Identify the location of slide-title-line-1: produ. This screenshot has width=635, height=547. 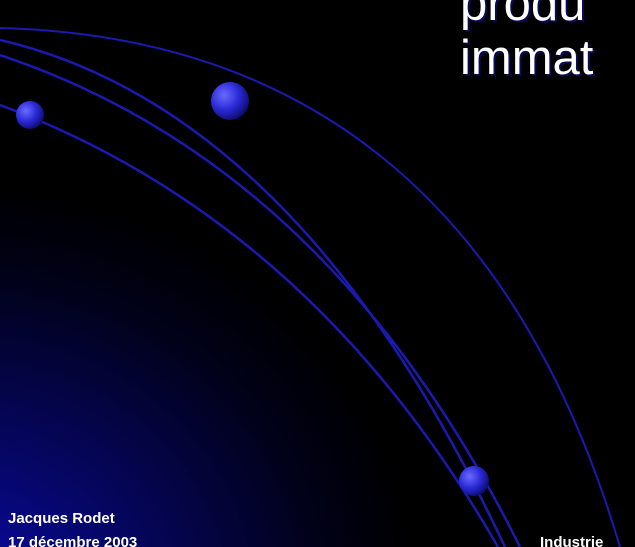
(523, 15).